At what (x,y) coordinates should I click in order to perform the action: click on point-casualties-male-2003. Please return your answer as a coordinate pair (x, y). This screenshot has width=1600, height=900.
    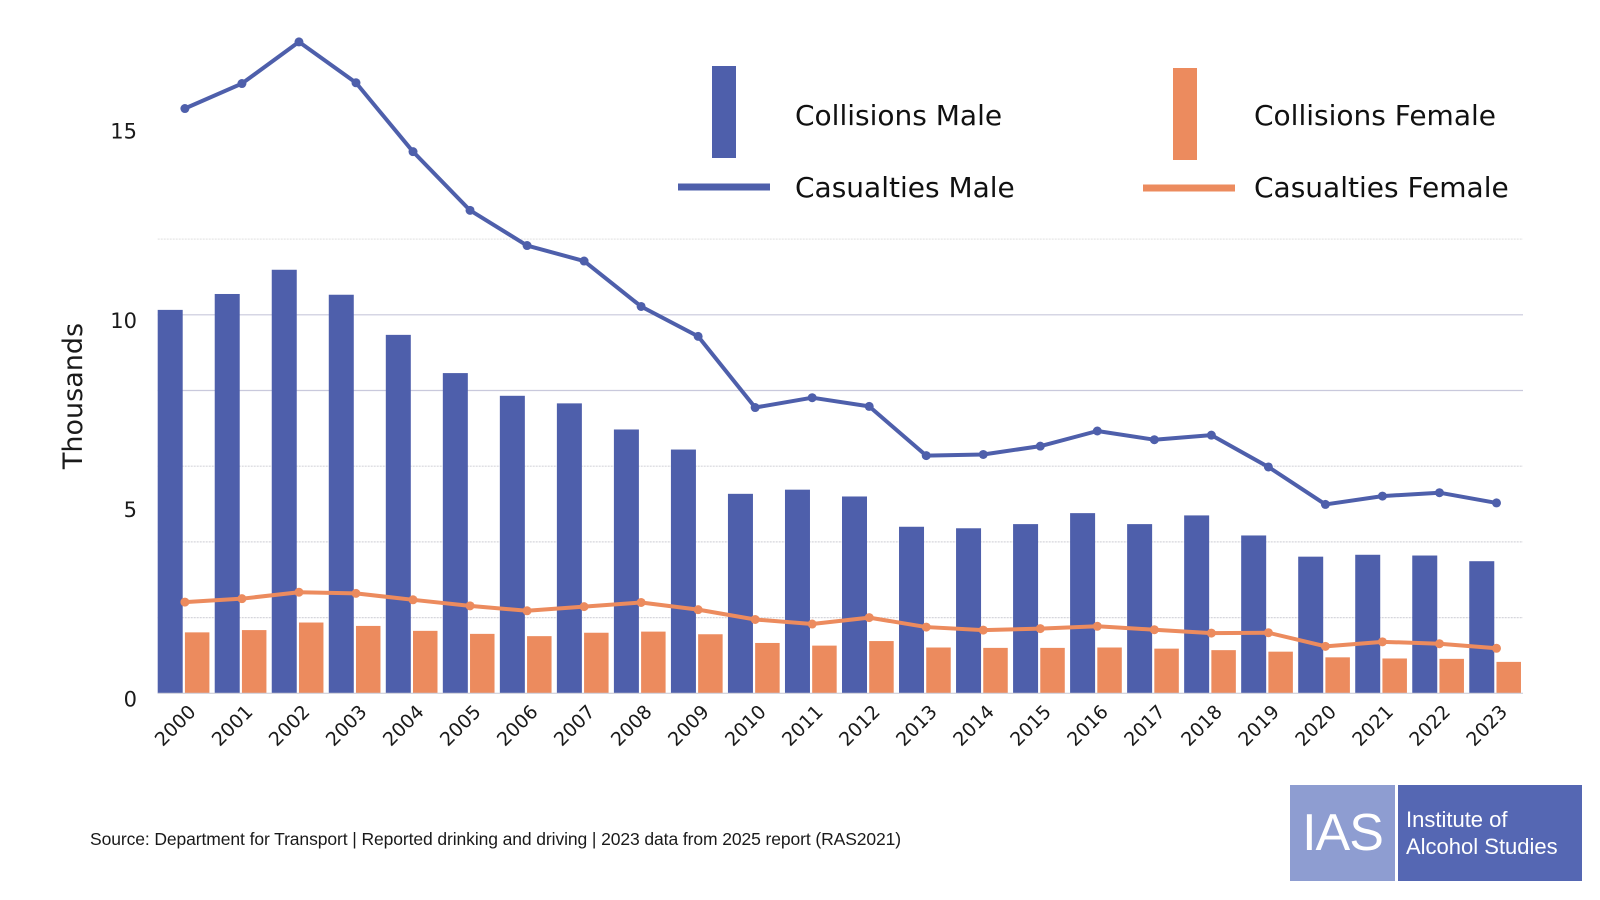
    Looking at the image, I should click on (356, 83).